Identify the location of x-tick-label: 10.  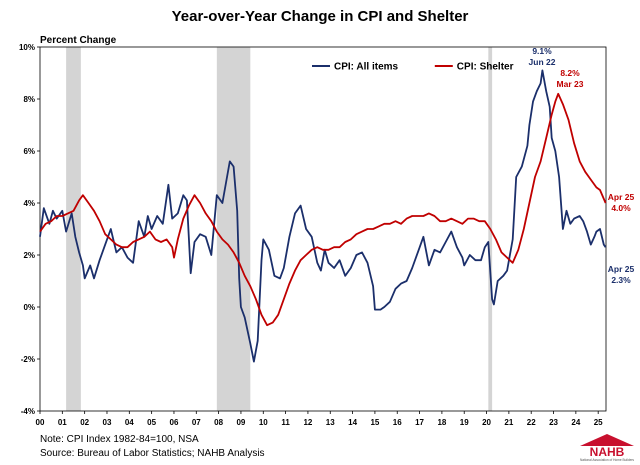
(263, 422).